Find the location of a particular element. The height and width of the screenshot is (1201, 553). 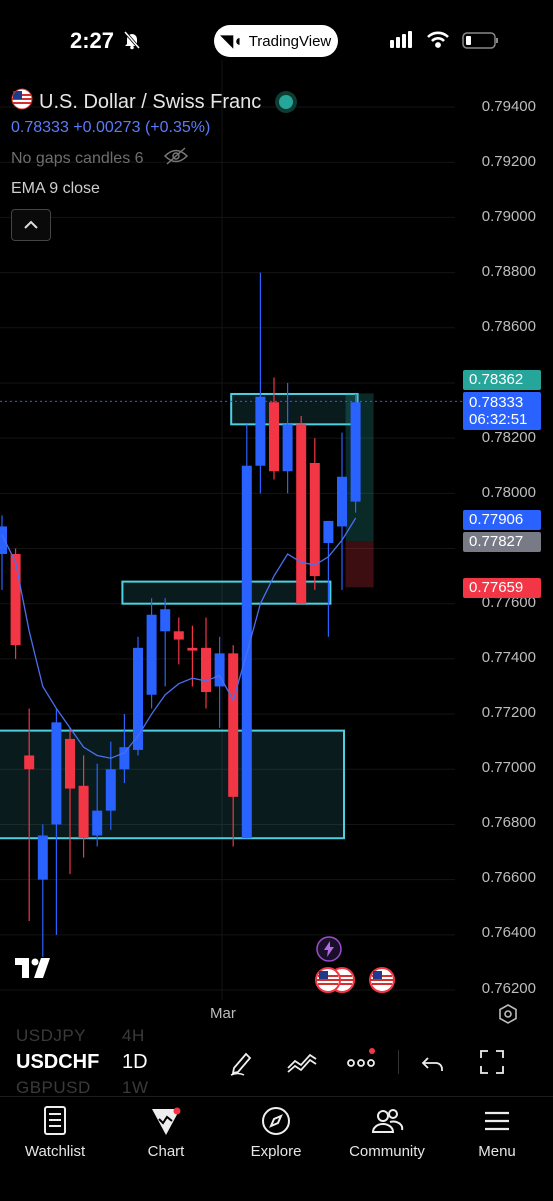

price-badge-last: 0.78333 06:32:51 is located at coordinates (502, 411).